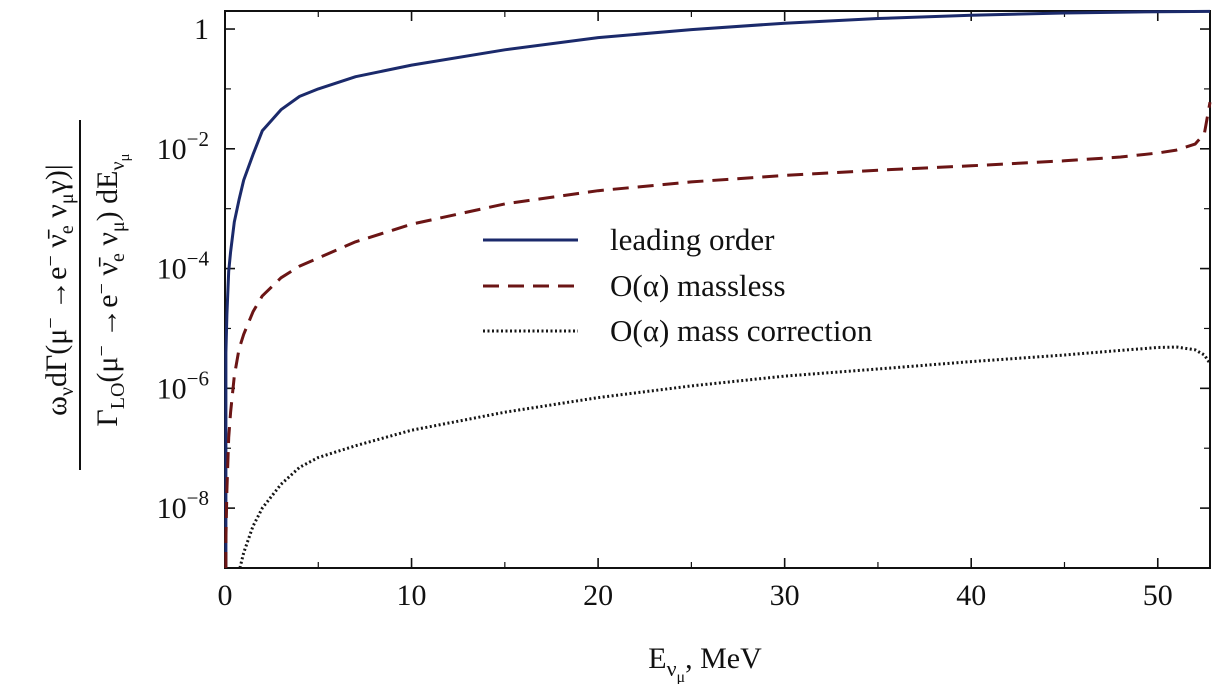 This screenshot has height=684, width=1225. Describe the element at coordinates (412, 595) in the screenshot. I see `x-tick-label: 10` at that location.